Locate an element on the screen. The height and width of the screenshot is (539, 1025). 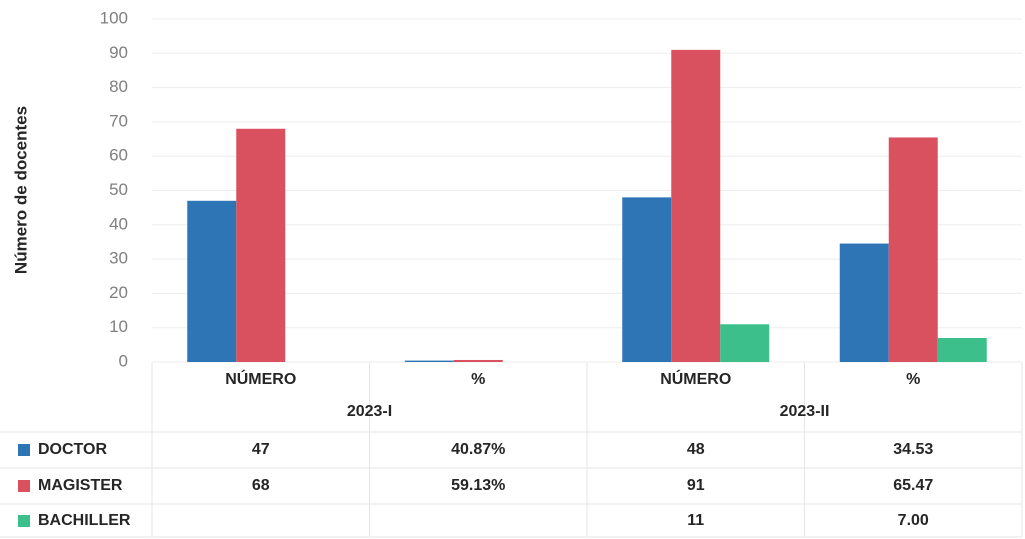
y-tick-label: 90 is located at coordinates (118, 52).